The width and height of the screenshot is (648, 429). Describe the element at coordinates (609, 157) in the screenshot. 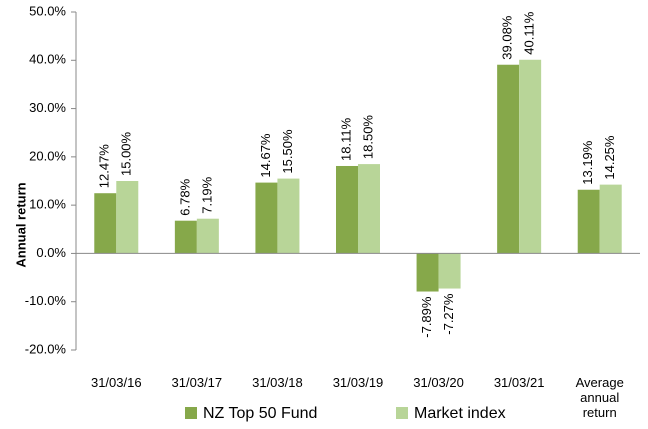

I see `data-label: 14.25%` at that location.